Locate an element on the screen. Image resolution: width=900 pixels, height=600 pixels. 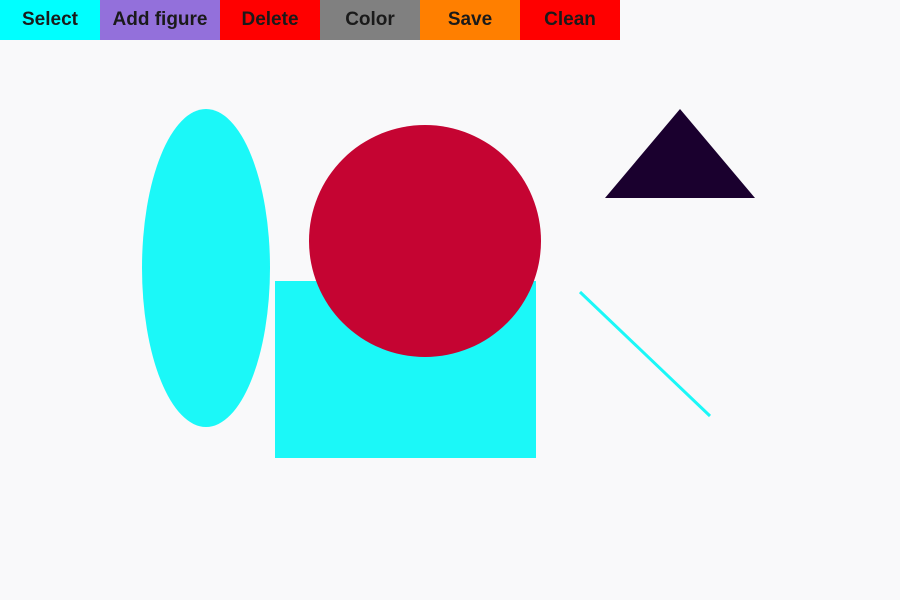
line-figure is located at coordinates (645, 354).